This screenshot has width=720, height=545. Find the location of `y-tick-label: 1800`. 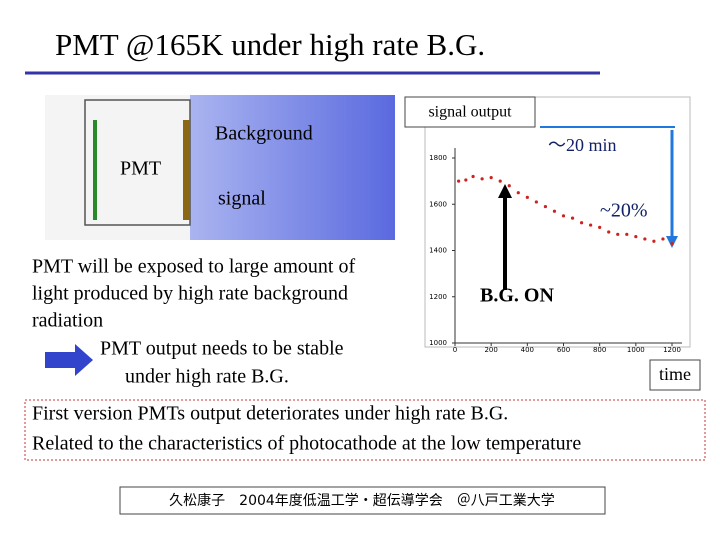

y-tick-label: 1800 is located at coordinates (438, 158).